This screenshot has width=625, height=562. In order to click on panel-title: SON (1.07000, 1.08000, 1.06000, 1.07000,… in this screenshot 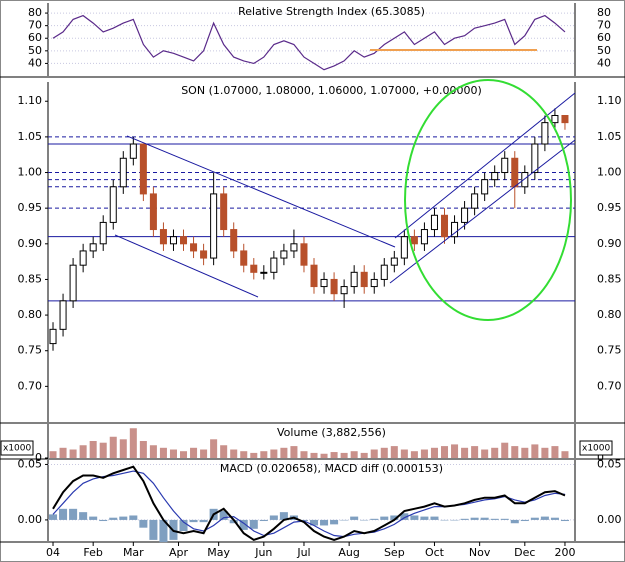, I will do `click(331, 90)`.